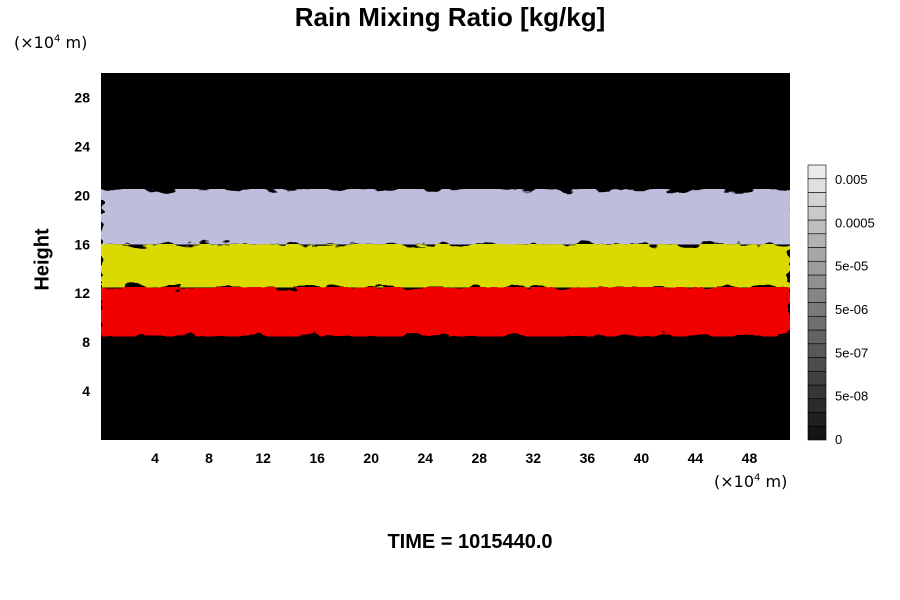 This screenshot has height=600, width=900. What do you see at coordinates (642, 458) in the screenshot?
I see `x-tick-label: 40` at bounding box center [642, 458].